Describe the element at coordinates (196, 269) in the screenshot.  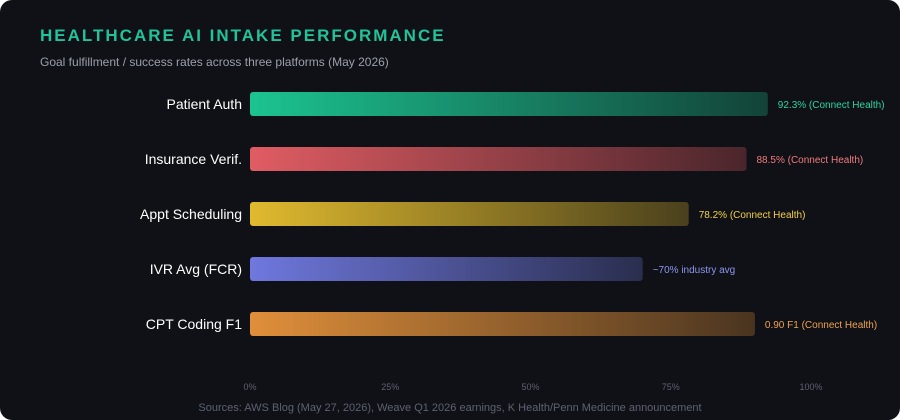
I see `category-label: IVR Avg (FCR)` at that location.